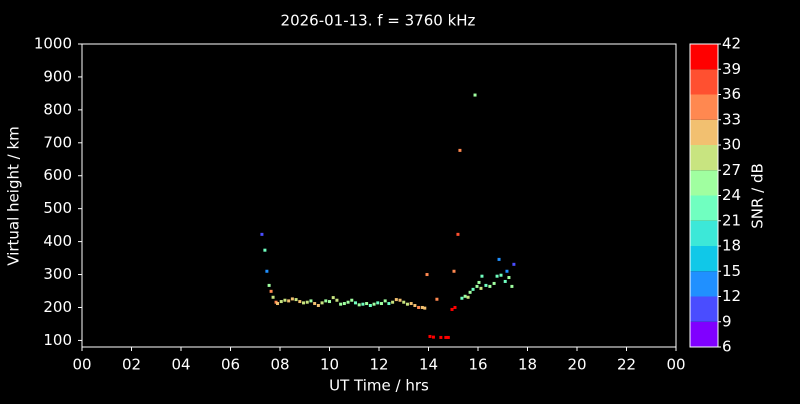 The image size is (800, 404). I want to click on colorbar-tick-label: 33, so click(731, 119).